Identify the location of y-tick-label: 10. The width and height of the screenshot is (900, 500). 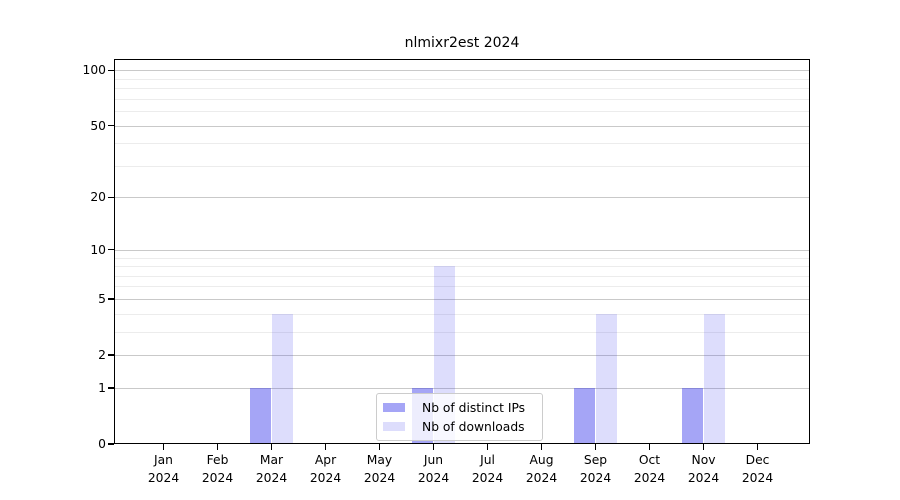
(98, 249).